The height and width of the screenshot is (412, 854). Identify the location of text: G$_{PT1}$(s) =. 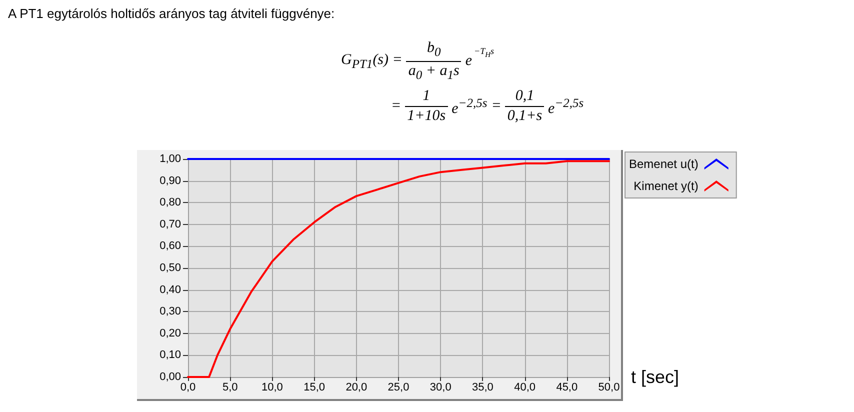
(371, 62).